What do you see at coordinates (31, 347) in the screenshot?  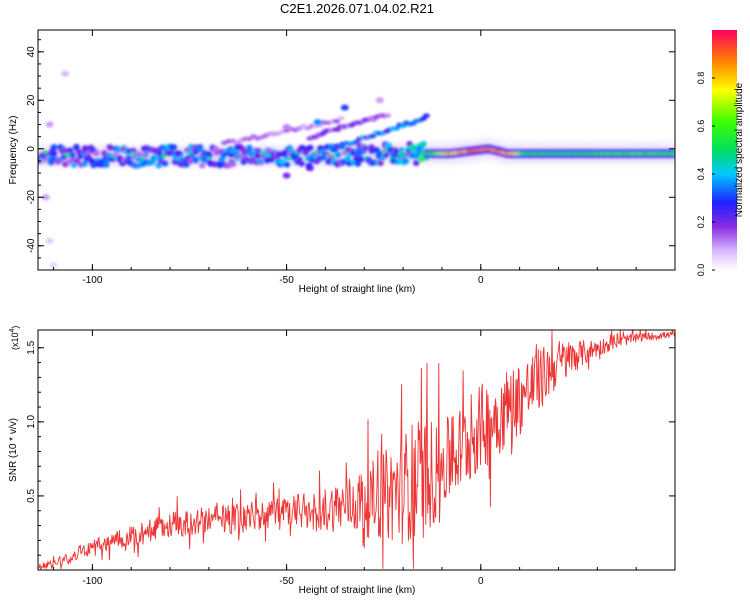 I see `snr-y-tick-label: 1.5` at bounding box center [31, 347].